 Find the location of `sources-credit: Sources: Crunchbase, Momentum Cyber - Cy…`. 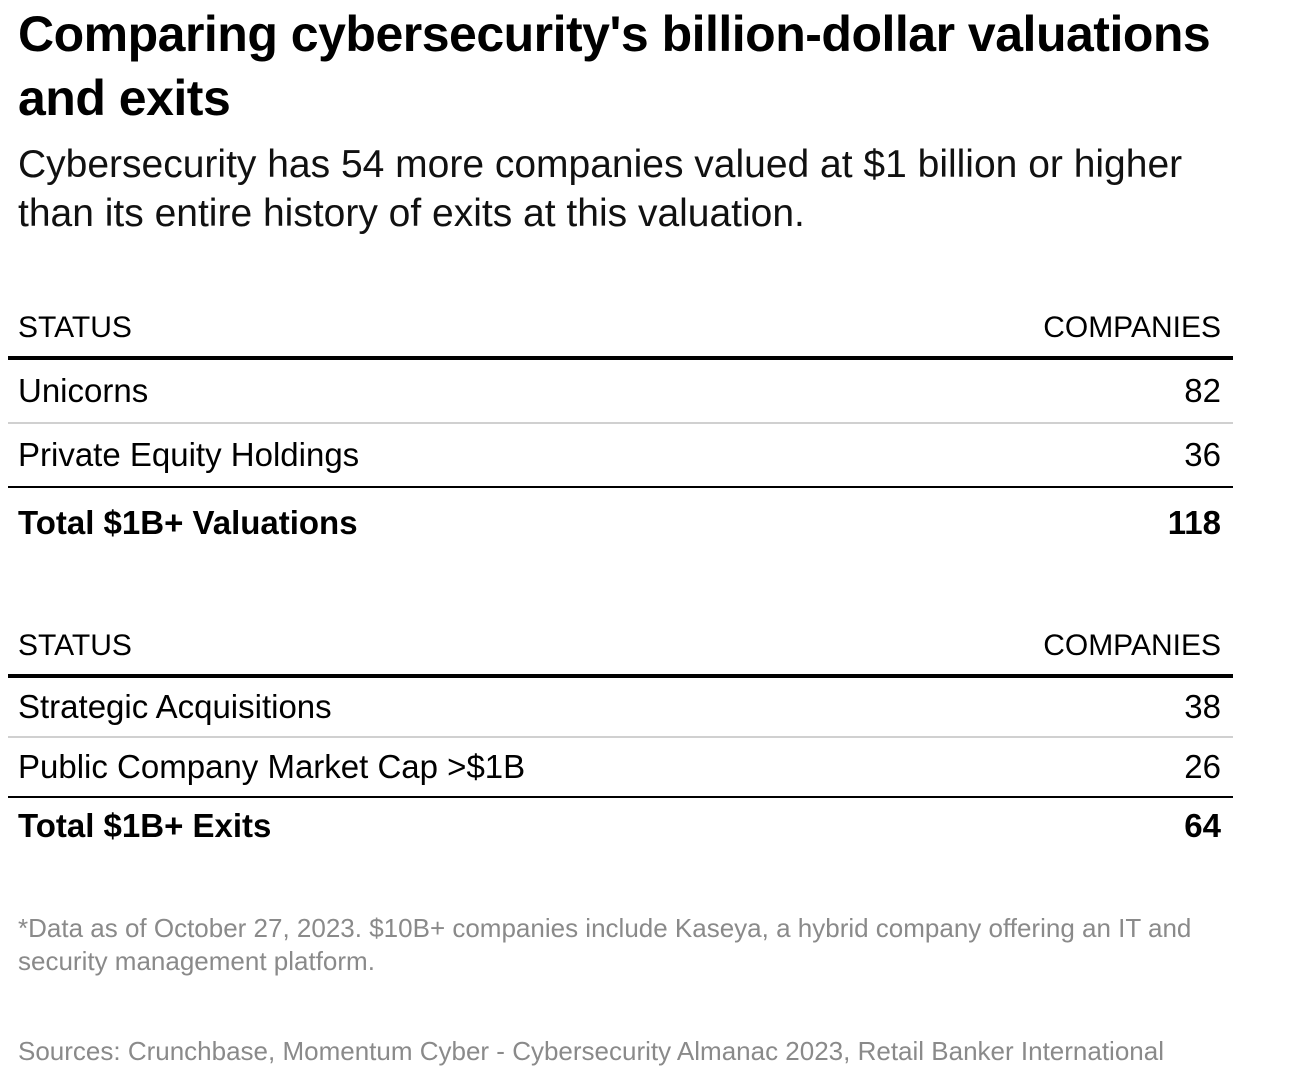

sources-credit: Sources: Crunchbase, Momentum Cyber - Cy… is located at coordinates (591, 1051).